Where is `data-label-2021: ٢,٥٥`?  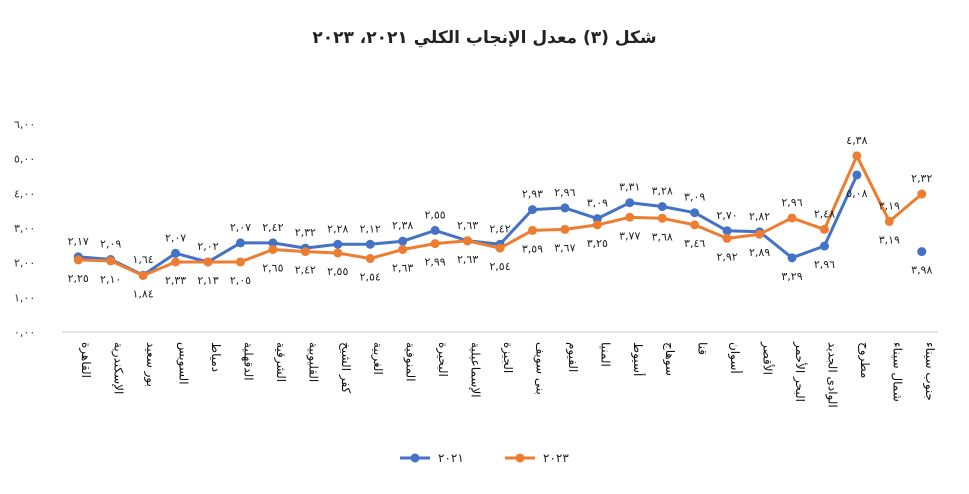 data-label-2021: ٢,٥٥ is located at coordinates (434, 214).